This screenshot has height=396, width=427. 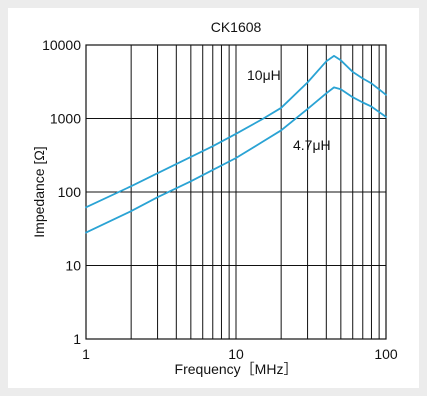 I want to click on x-tick-labels: 1 10 100, so click(x=240, y=354).